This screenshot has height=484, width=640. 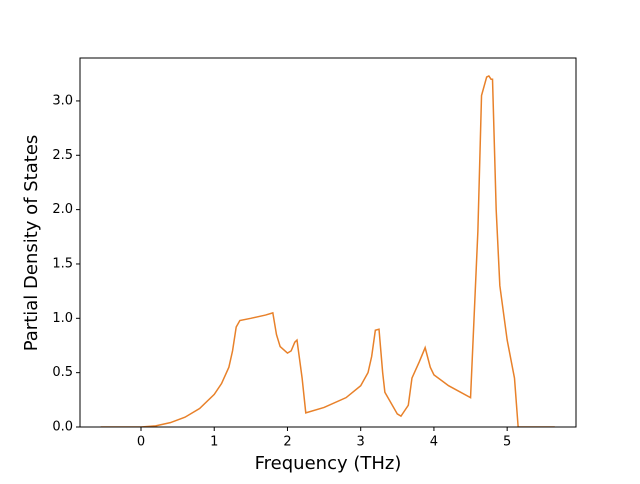 I want to click on y-tick-label: 0.5, so click(x=62, y=372).